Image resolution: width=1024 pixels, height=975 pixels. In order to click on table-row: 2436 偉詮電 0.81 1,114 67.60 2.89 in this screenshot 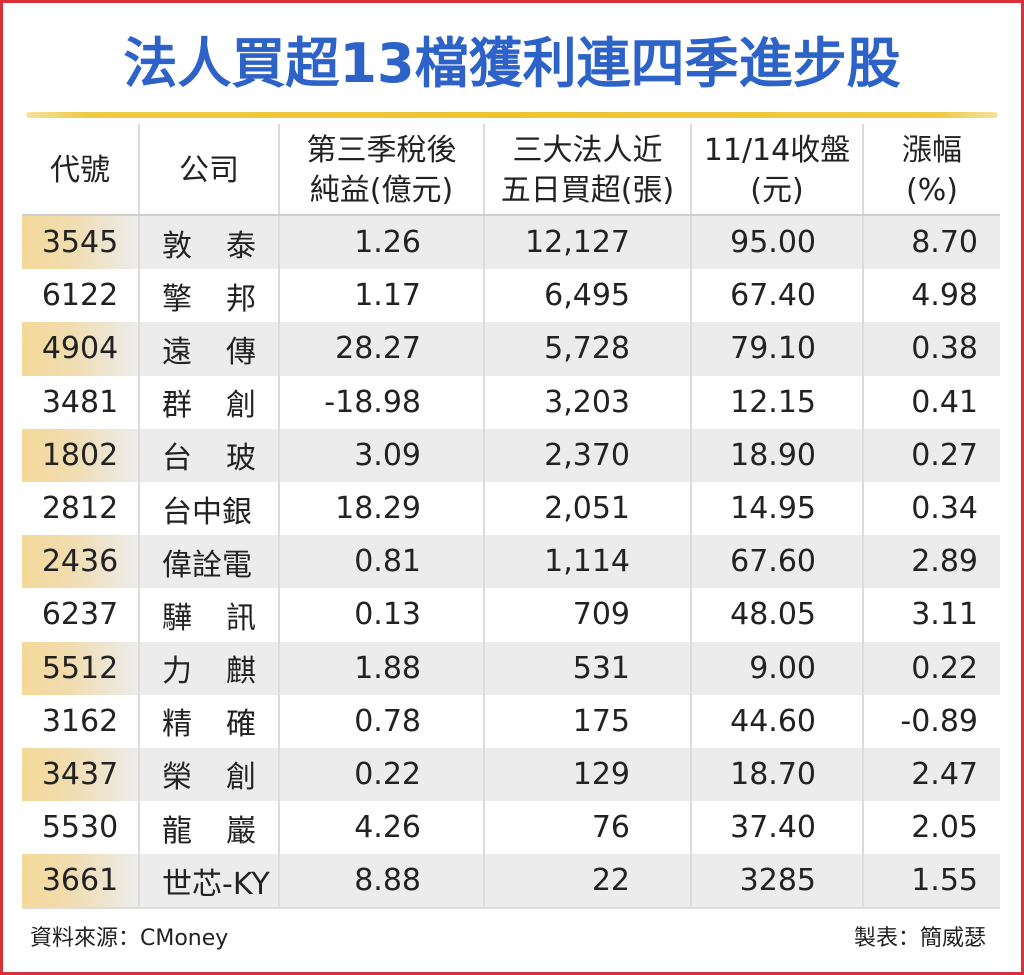, I will do `click(511, 562)`.